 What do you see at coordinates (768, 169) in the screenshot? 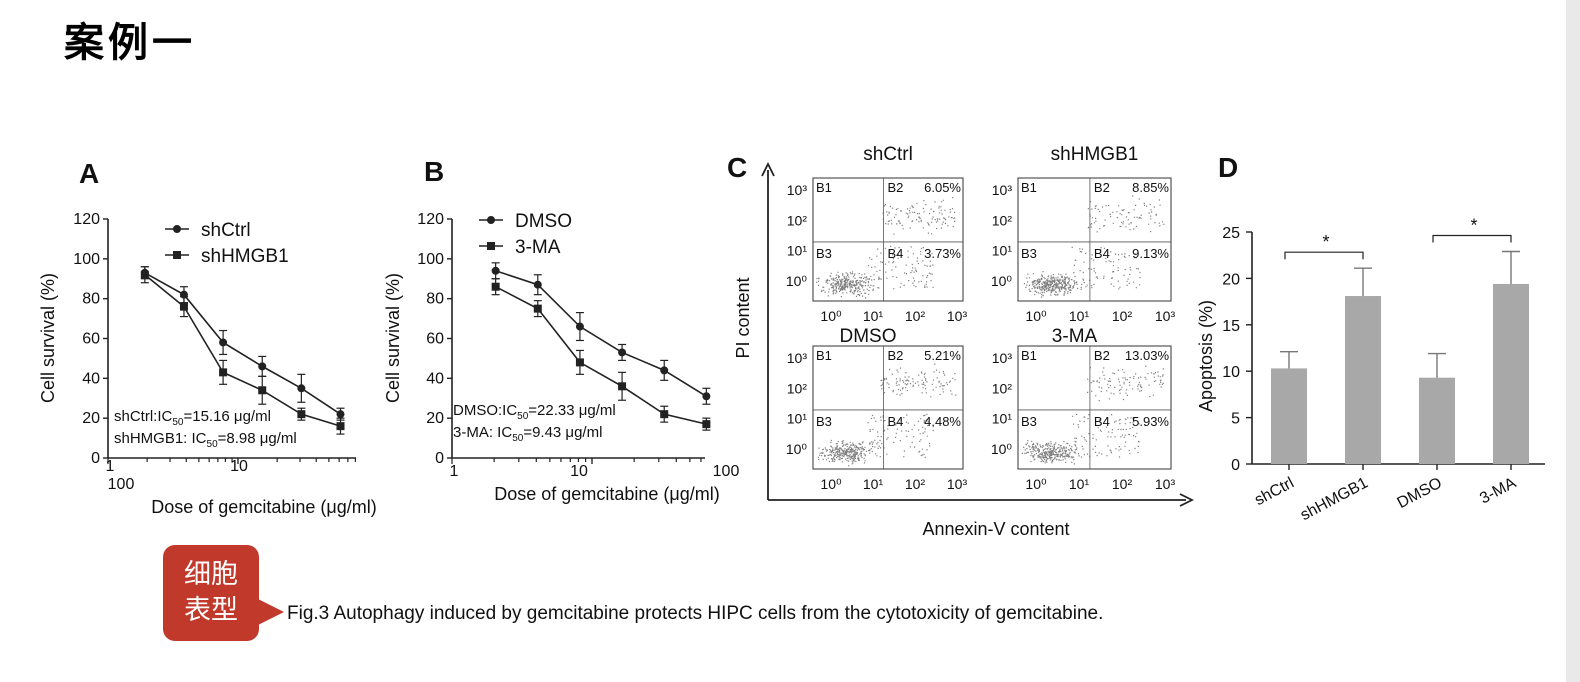
I see `pi-axis-arrow` at bounding box center [768, 169].